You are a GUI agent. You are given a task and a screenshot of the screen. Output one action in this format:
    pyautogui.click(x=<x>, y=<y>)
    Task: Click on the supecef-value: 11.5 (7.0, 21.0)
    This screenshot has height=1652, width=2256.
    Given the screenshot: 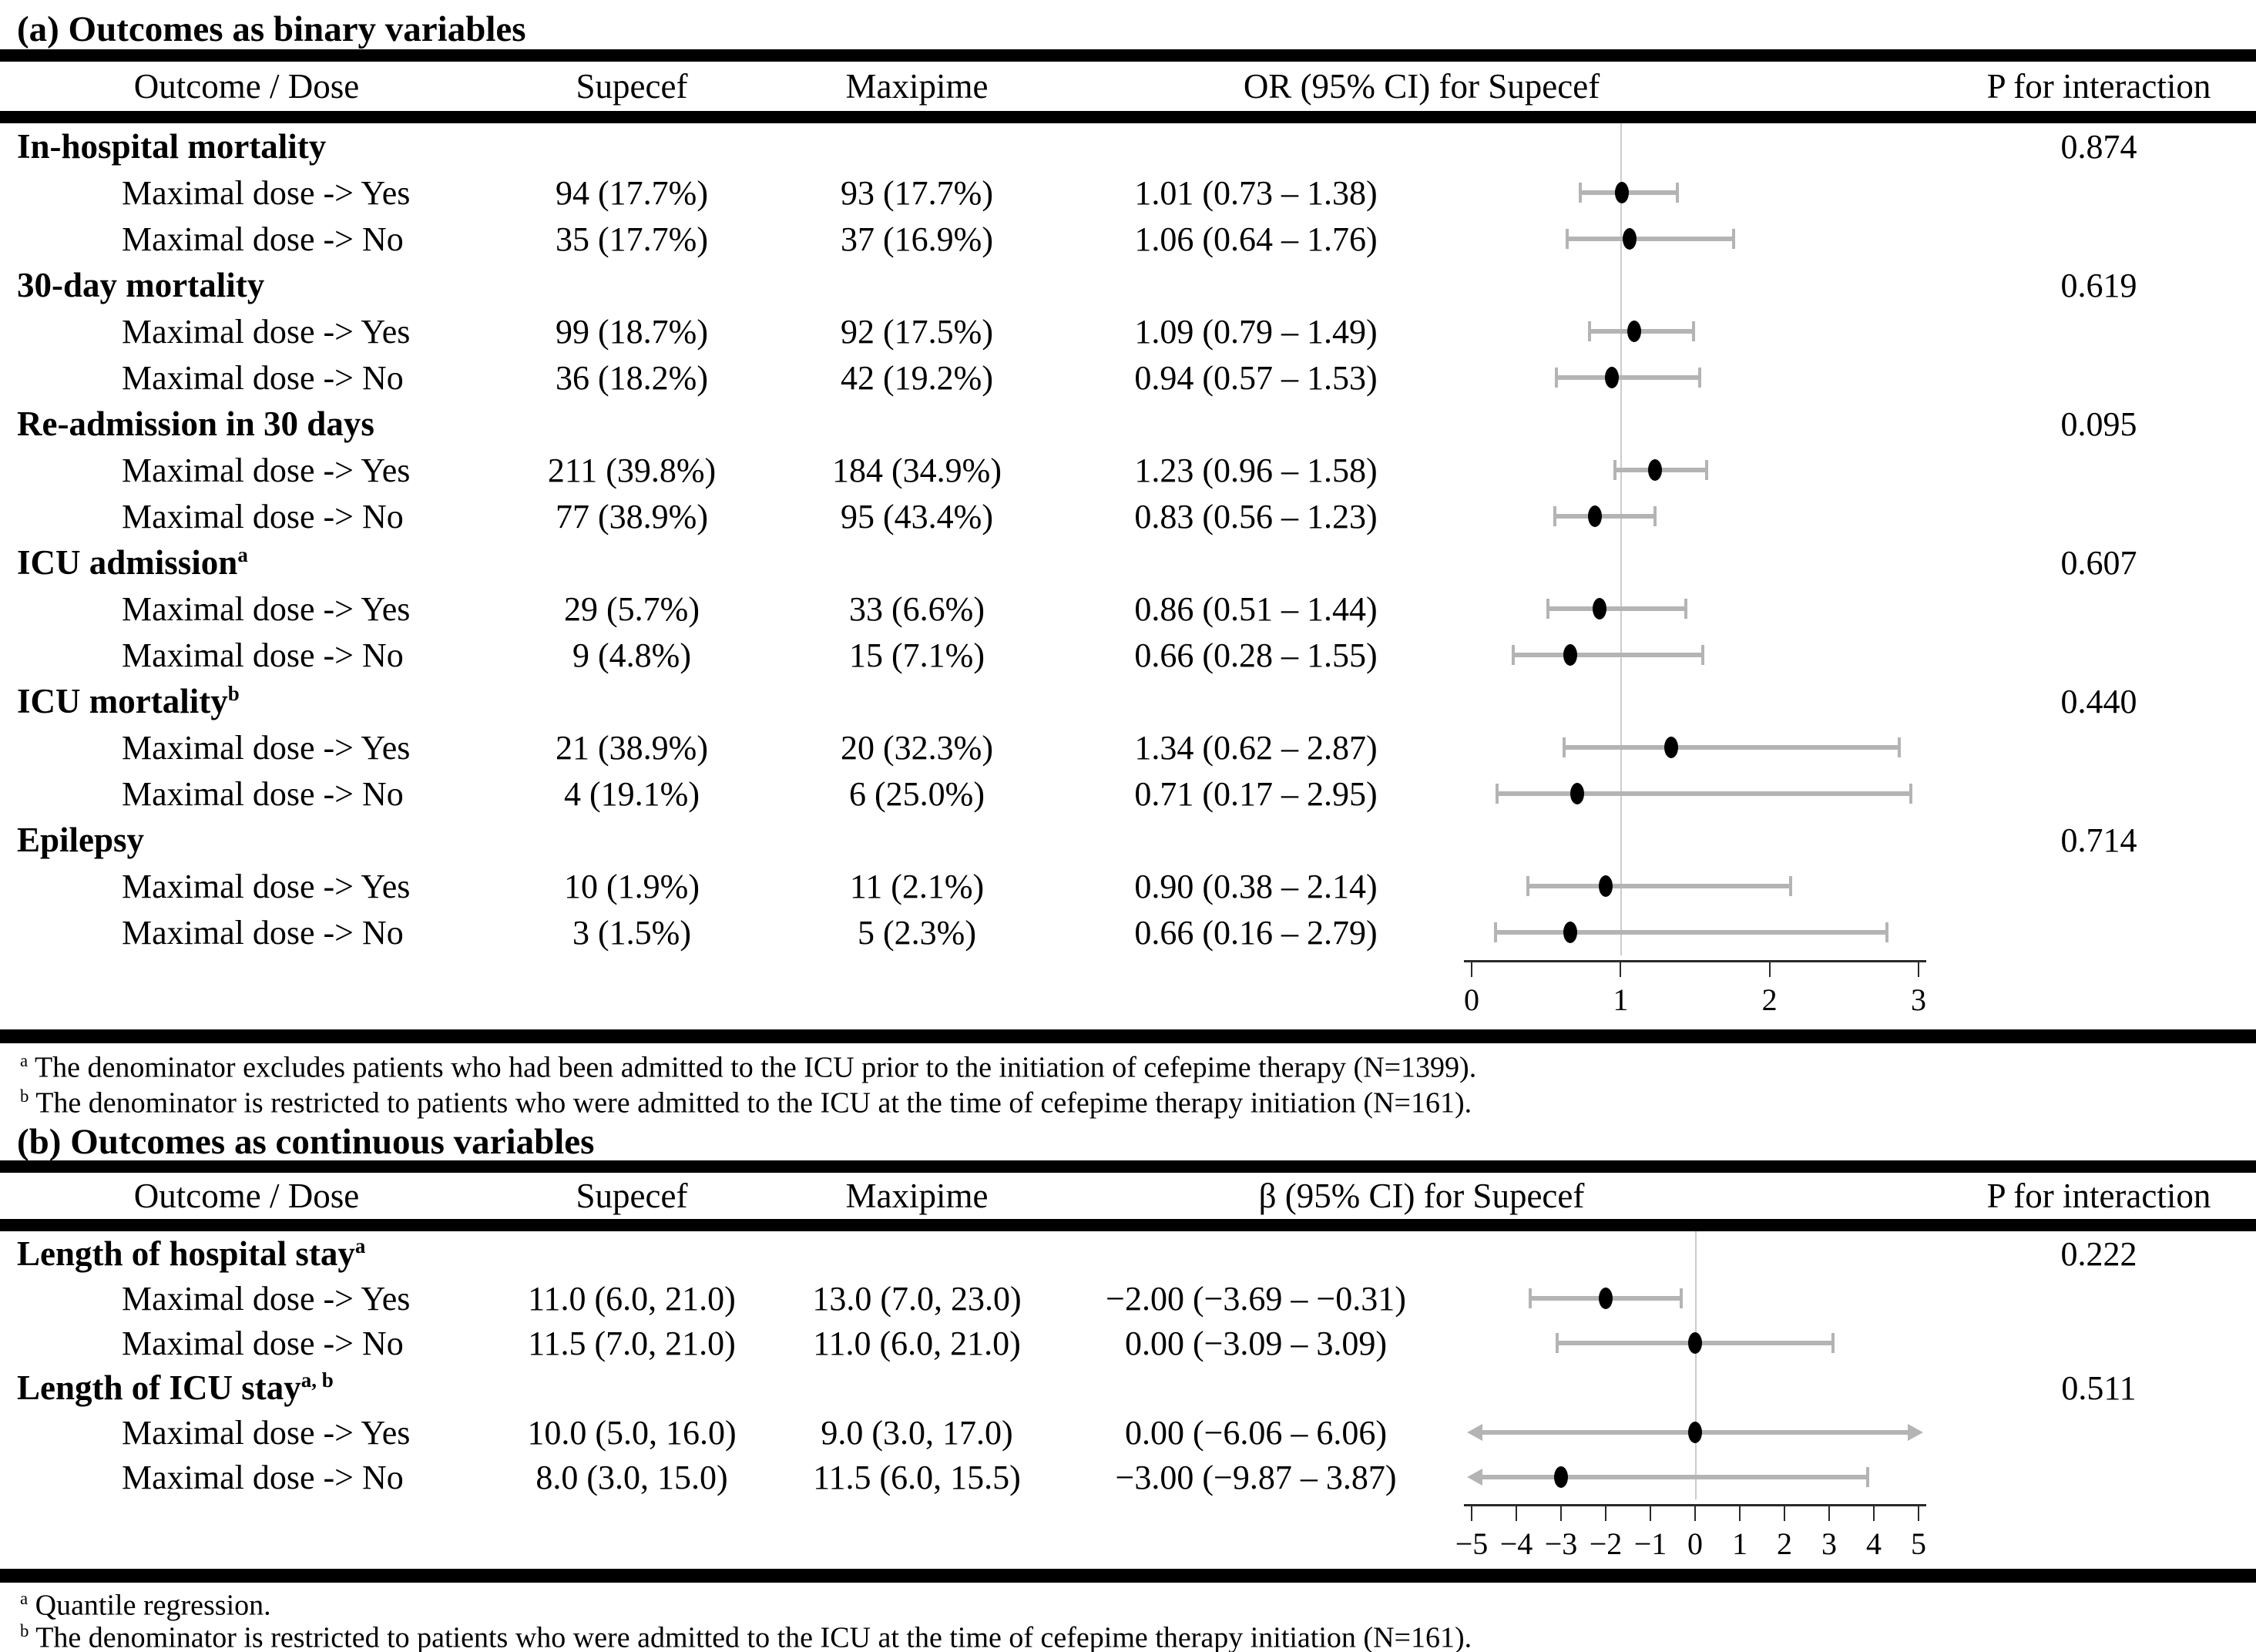 What is the action you would take?
    pyautogui.click(x=632, y=1343)
    